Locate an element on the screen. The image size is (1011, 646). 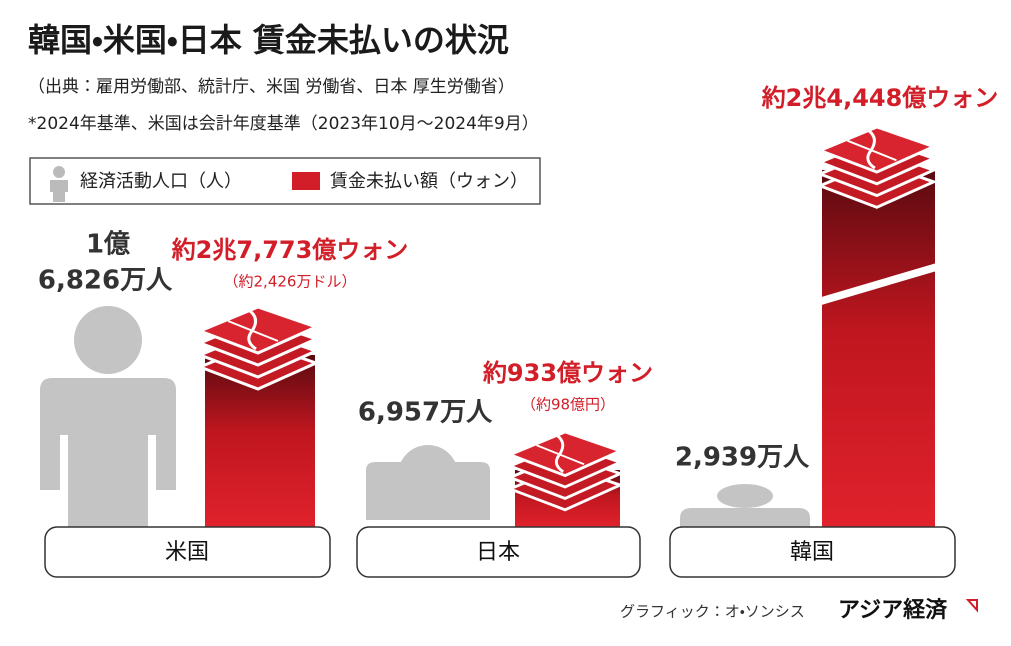
country-label: 米国 is located at coordinates (187, 552).